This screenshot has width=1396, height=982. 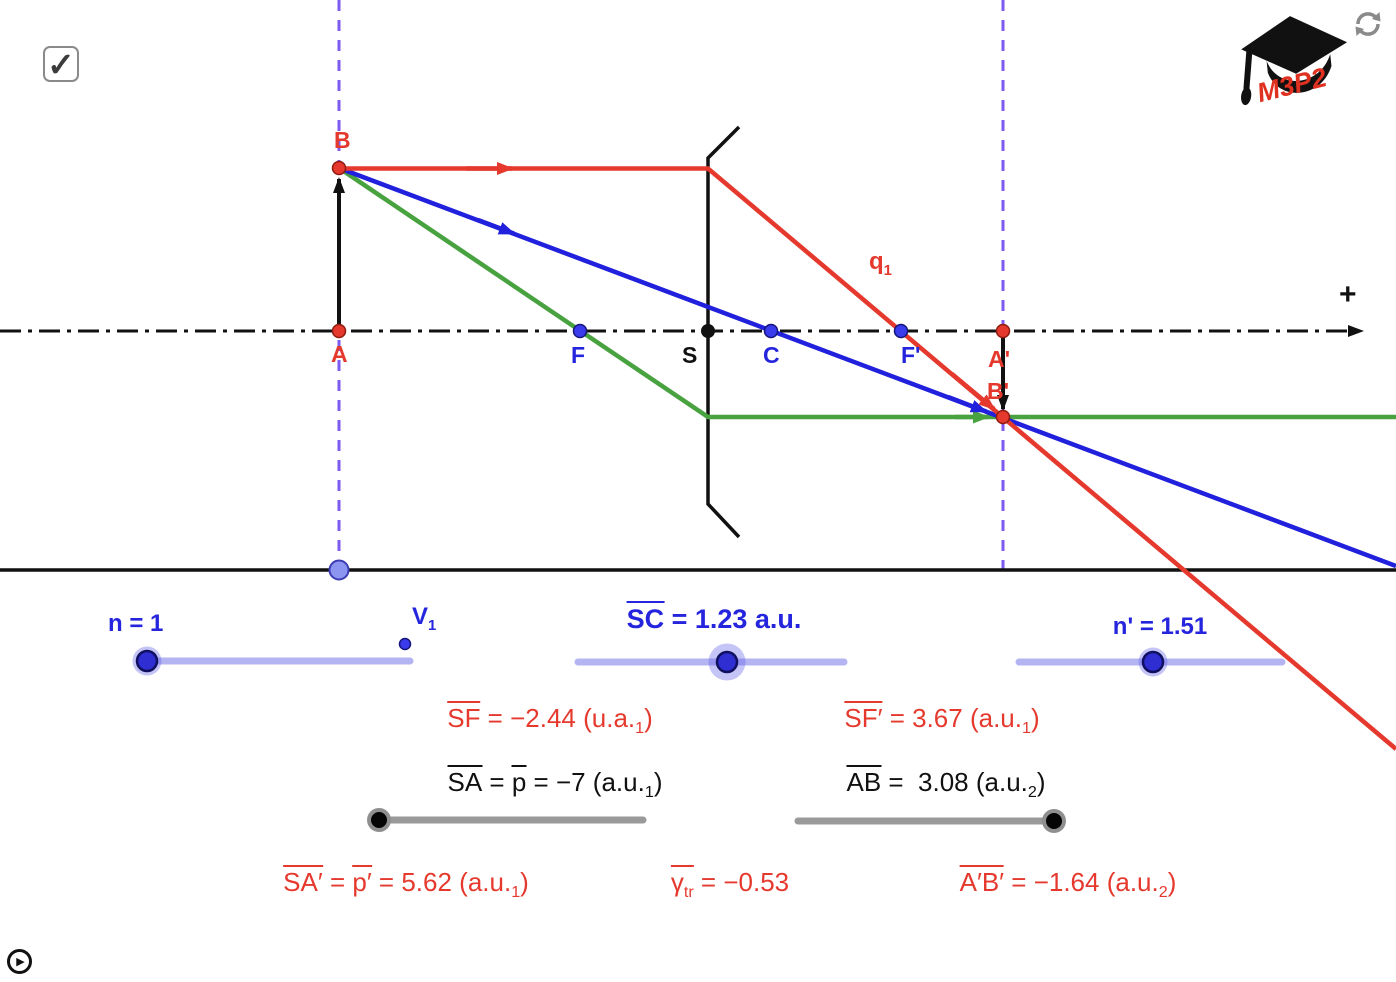 I want to click on slider-sa, so click(x=507, y=820).